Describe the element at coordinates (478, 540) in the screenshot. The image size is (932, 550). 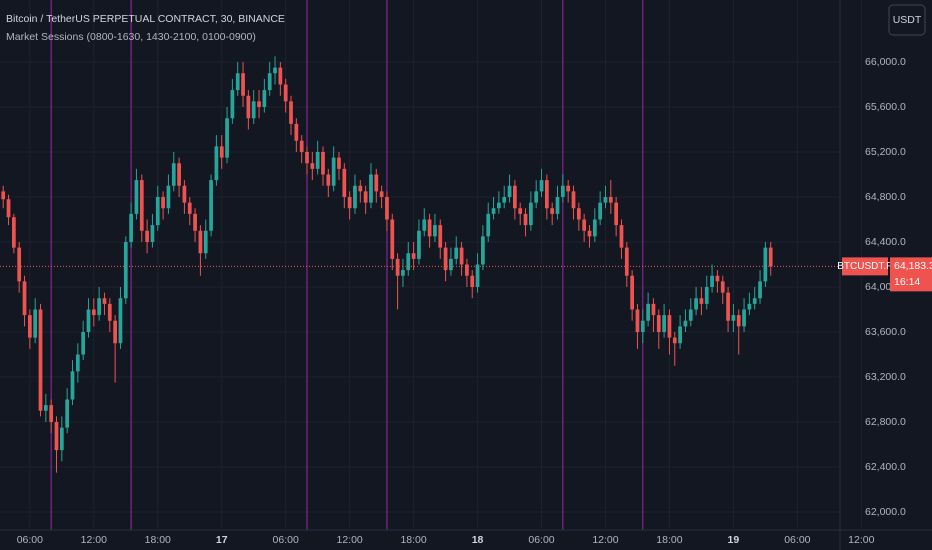
I see `x-tick-label: 18` at that location.